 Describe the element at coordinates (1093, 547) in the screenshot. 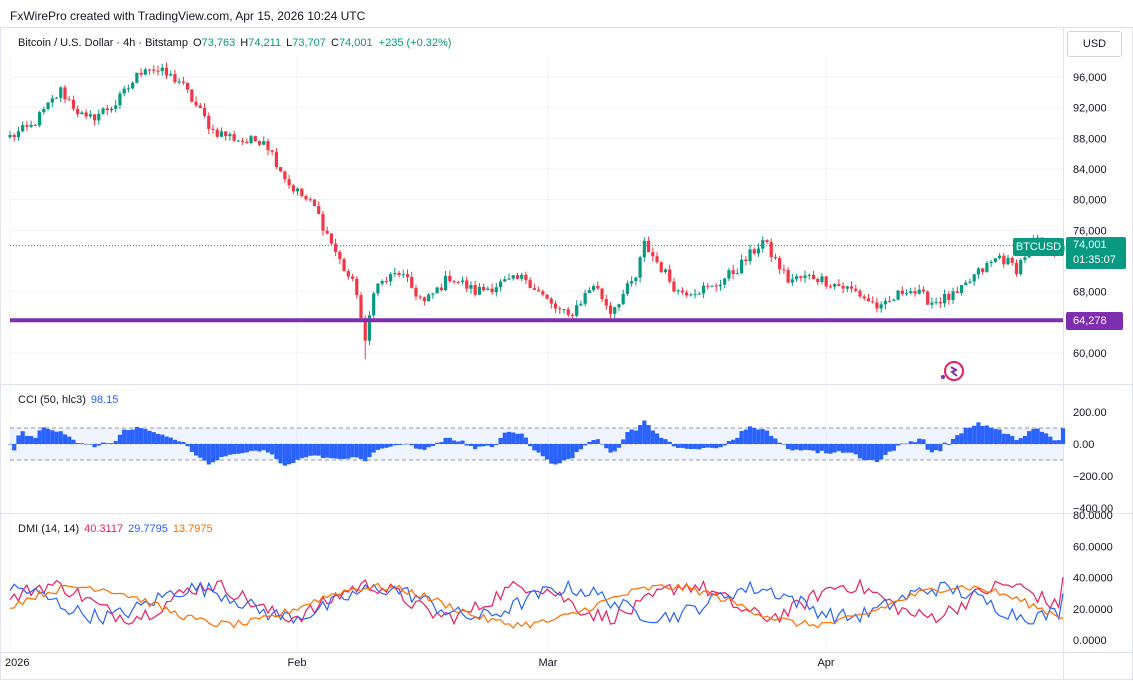

I see `dmi-axis-tick: 60.0000` at that location.